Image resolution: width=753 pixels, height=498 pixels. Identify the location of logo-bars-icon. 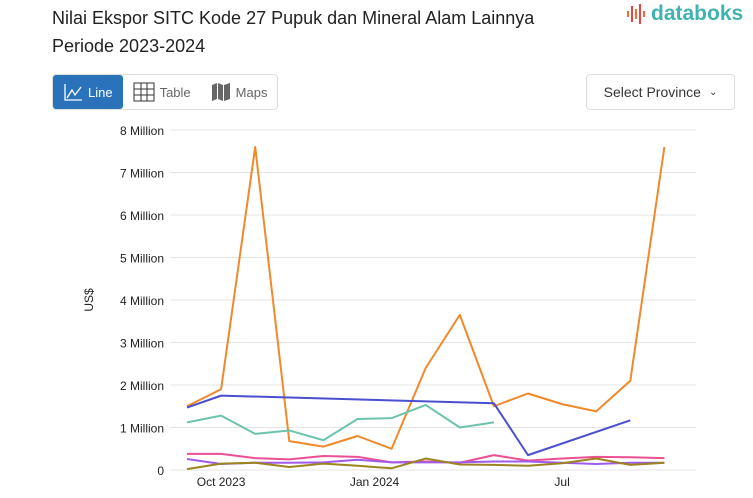
(636, 14).